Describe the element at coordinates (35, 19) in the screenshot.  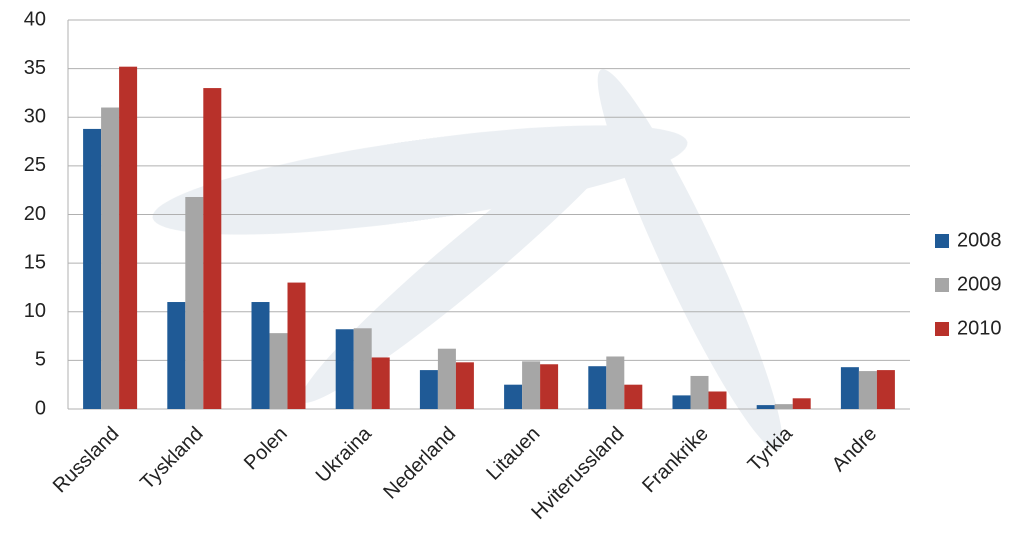
I see `y-tick-label: 40` at that location.